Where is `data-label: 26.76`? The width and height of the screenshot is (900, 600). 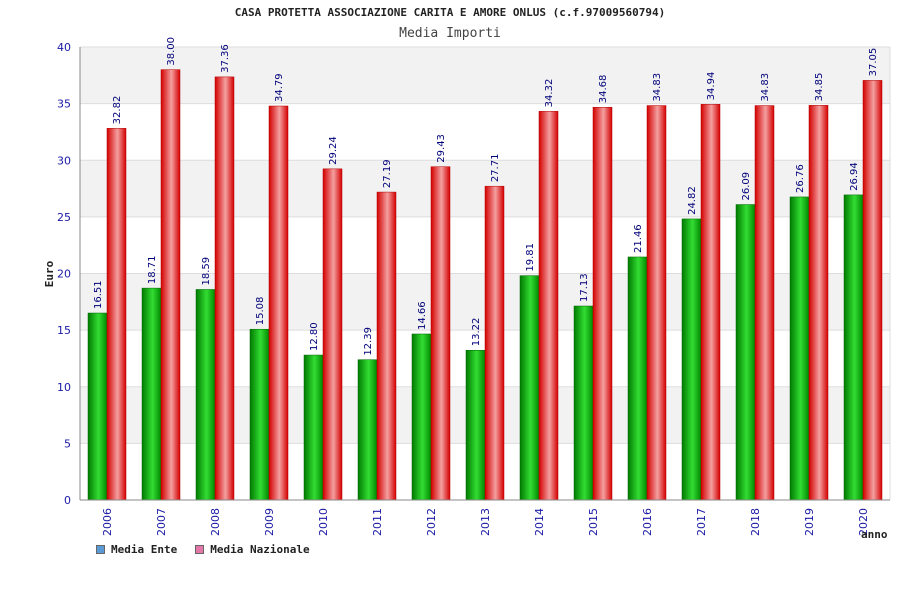 data-label: 26.76 is located at coordinates (800, 178).